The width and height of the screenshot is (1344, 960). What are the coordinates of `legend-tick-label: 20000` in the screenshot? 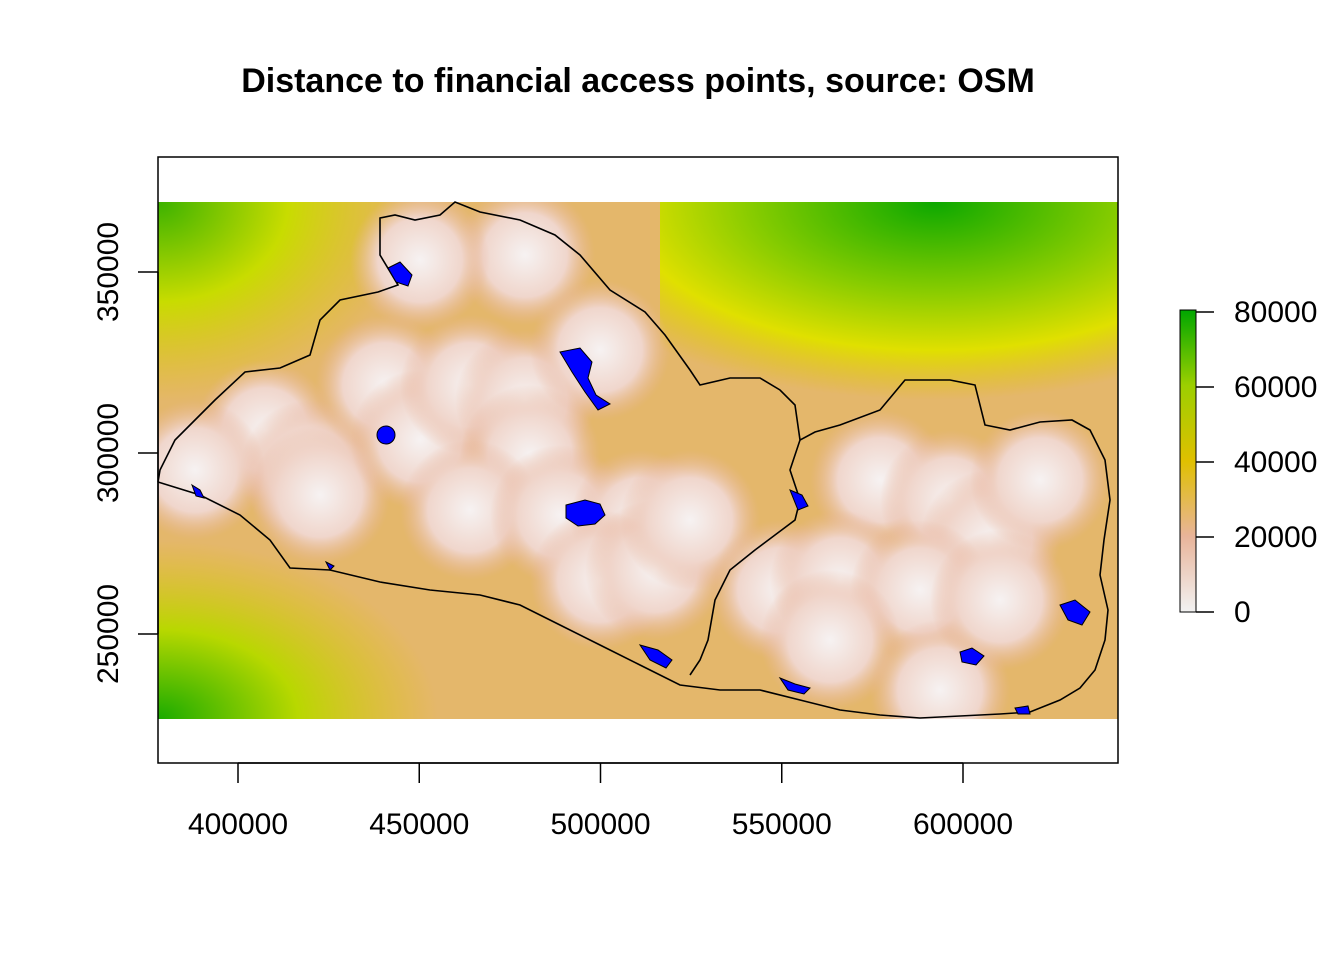 It's located at (1275, 537).